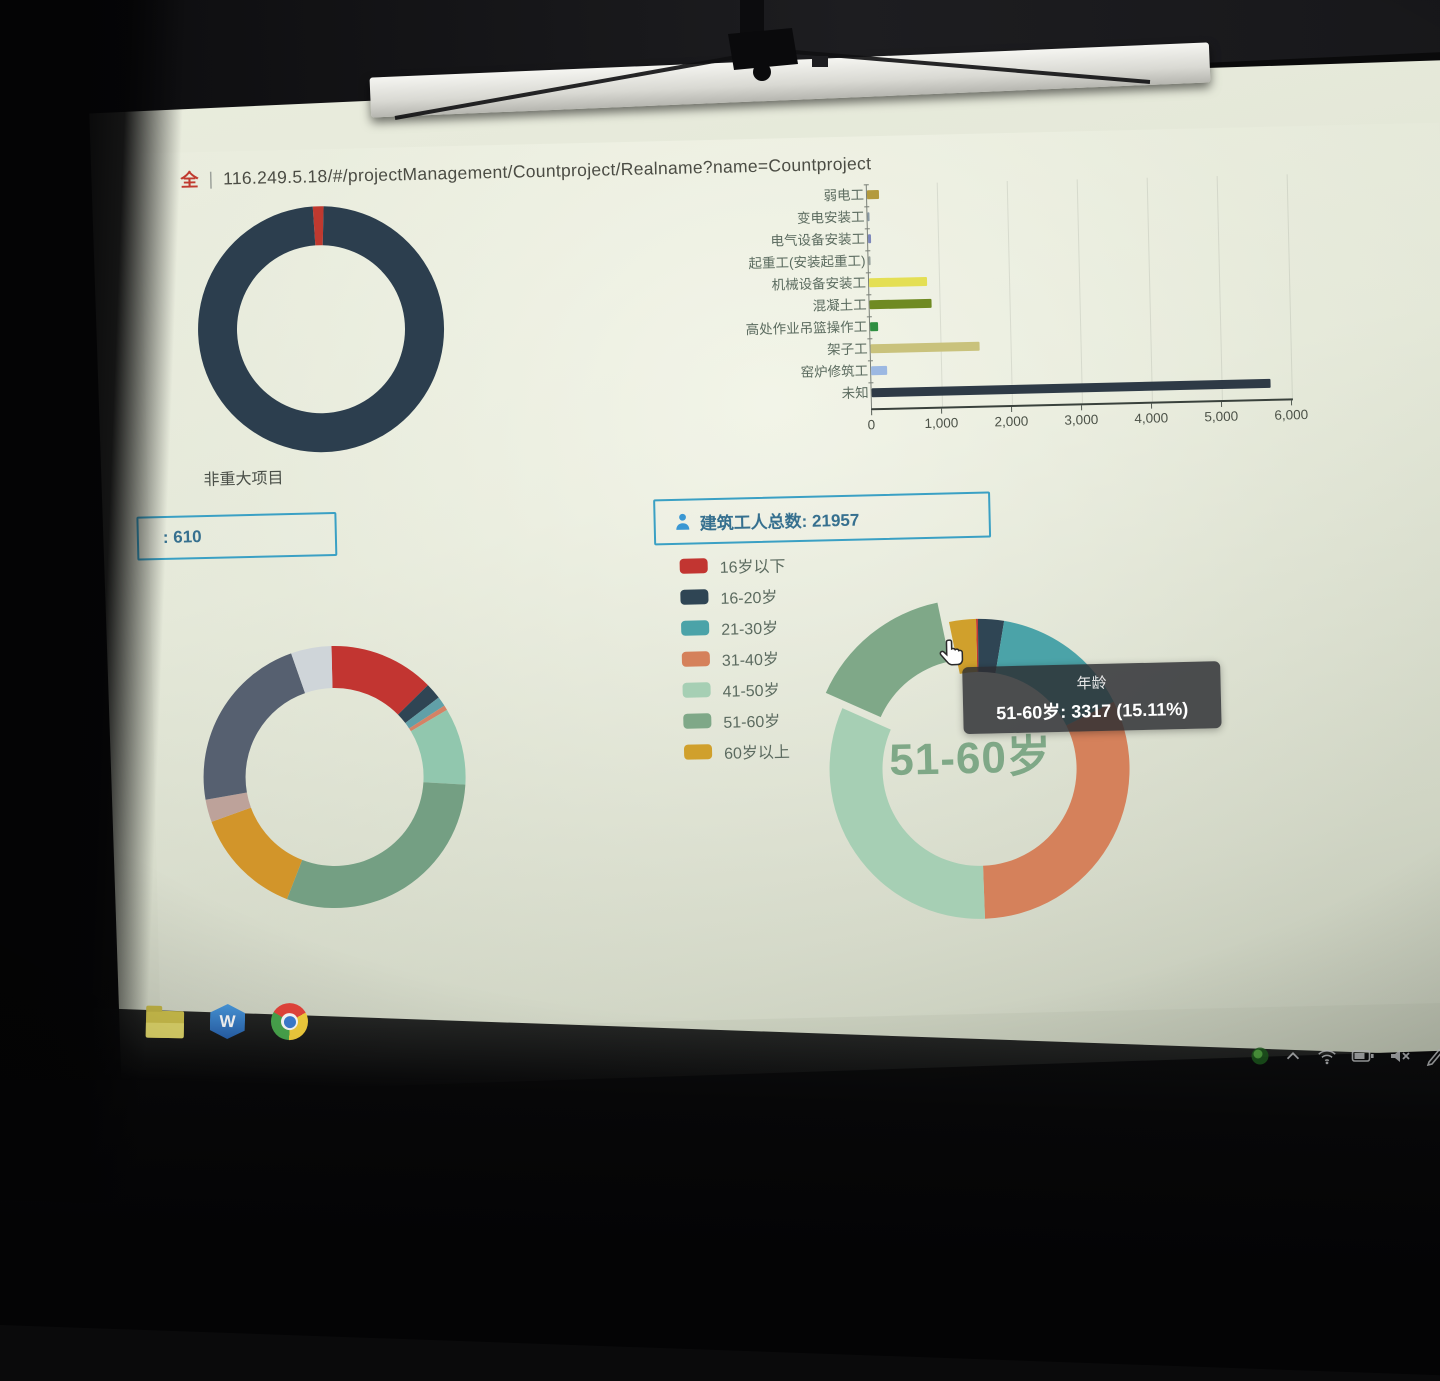 The image size is (1440, 1381). I want to click on legend-label: 21-30岁, so click(749, 629).